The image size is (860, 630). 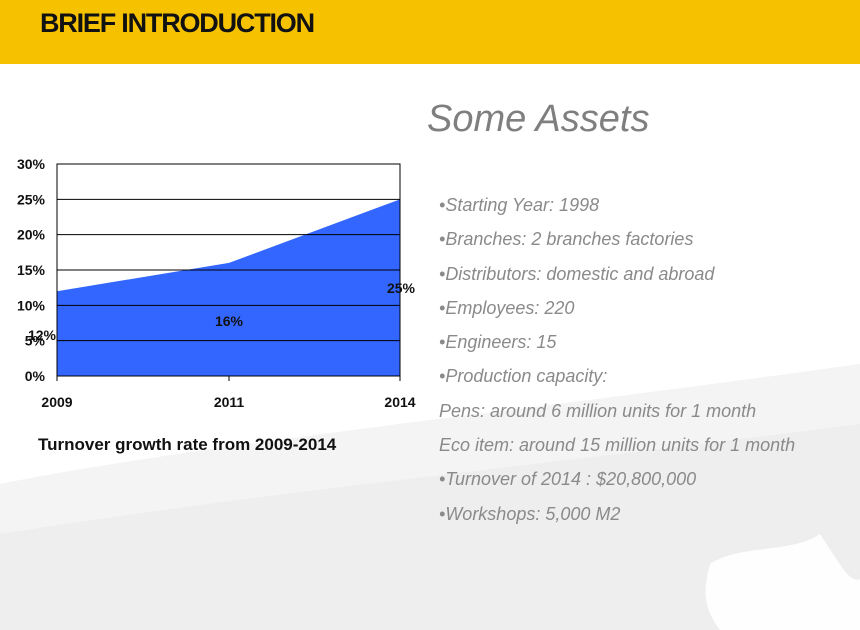 What do you see at coordinates (646, 278) in the screenshot?
I see `asset-item: Distributors: domestic and abroad` at bounding box center [646, 278].